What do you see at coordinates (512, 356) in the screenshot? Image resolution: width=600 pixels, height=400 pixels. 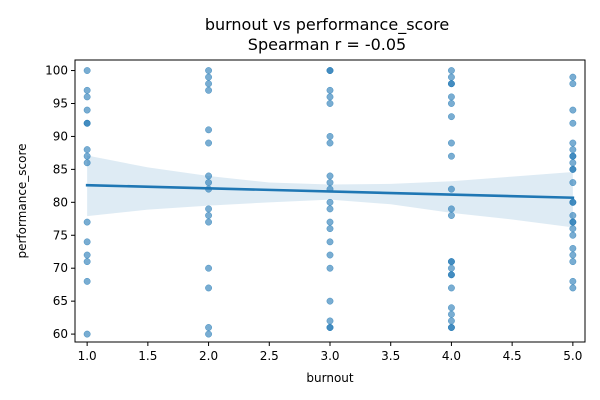 I see `x-tick-label: 4.5` at bounding box center [512, 356].